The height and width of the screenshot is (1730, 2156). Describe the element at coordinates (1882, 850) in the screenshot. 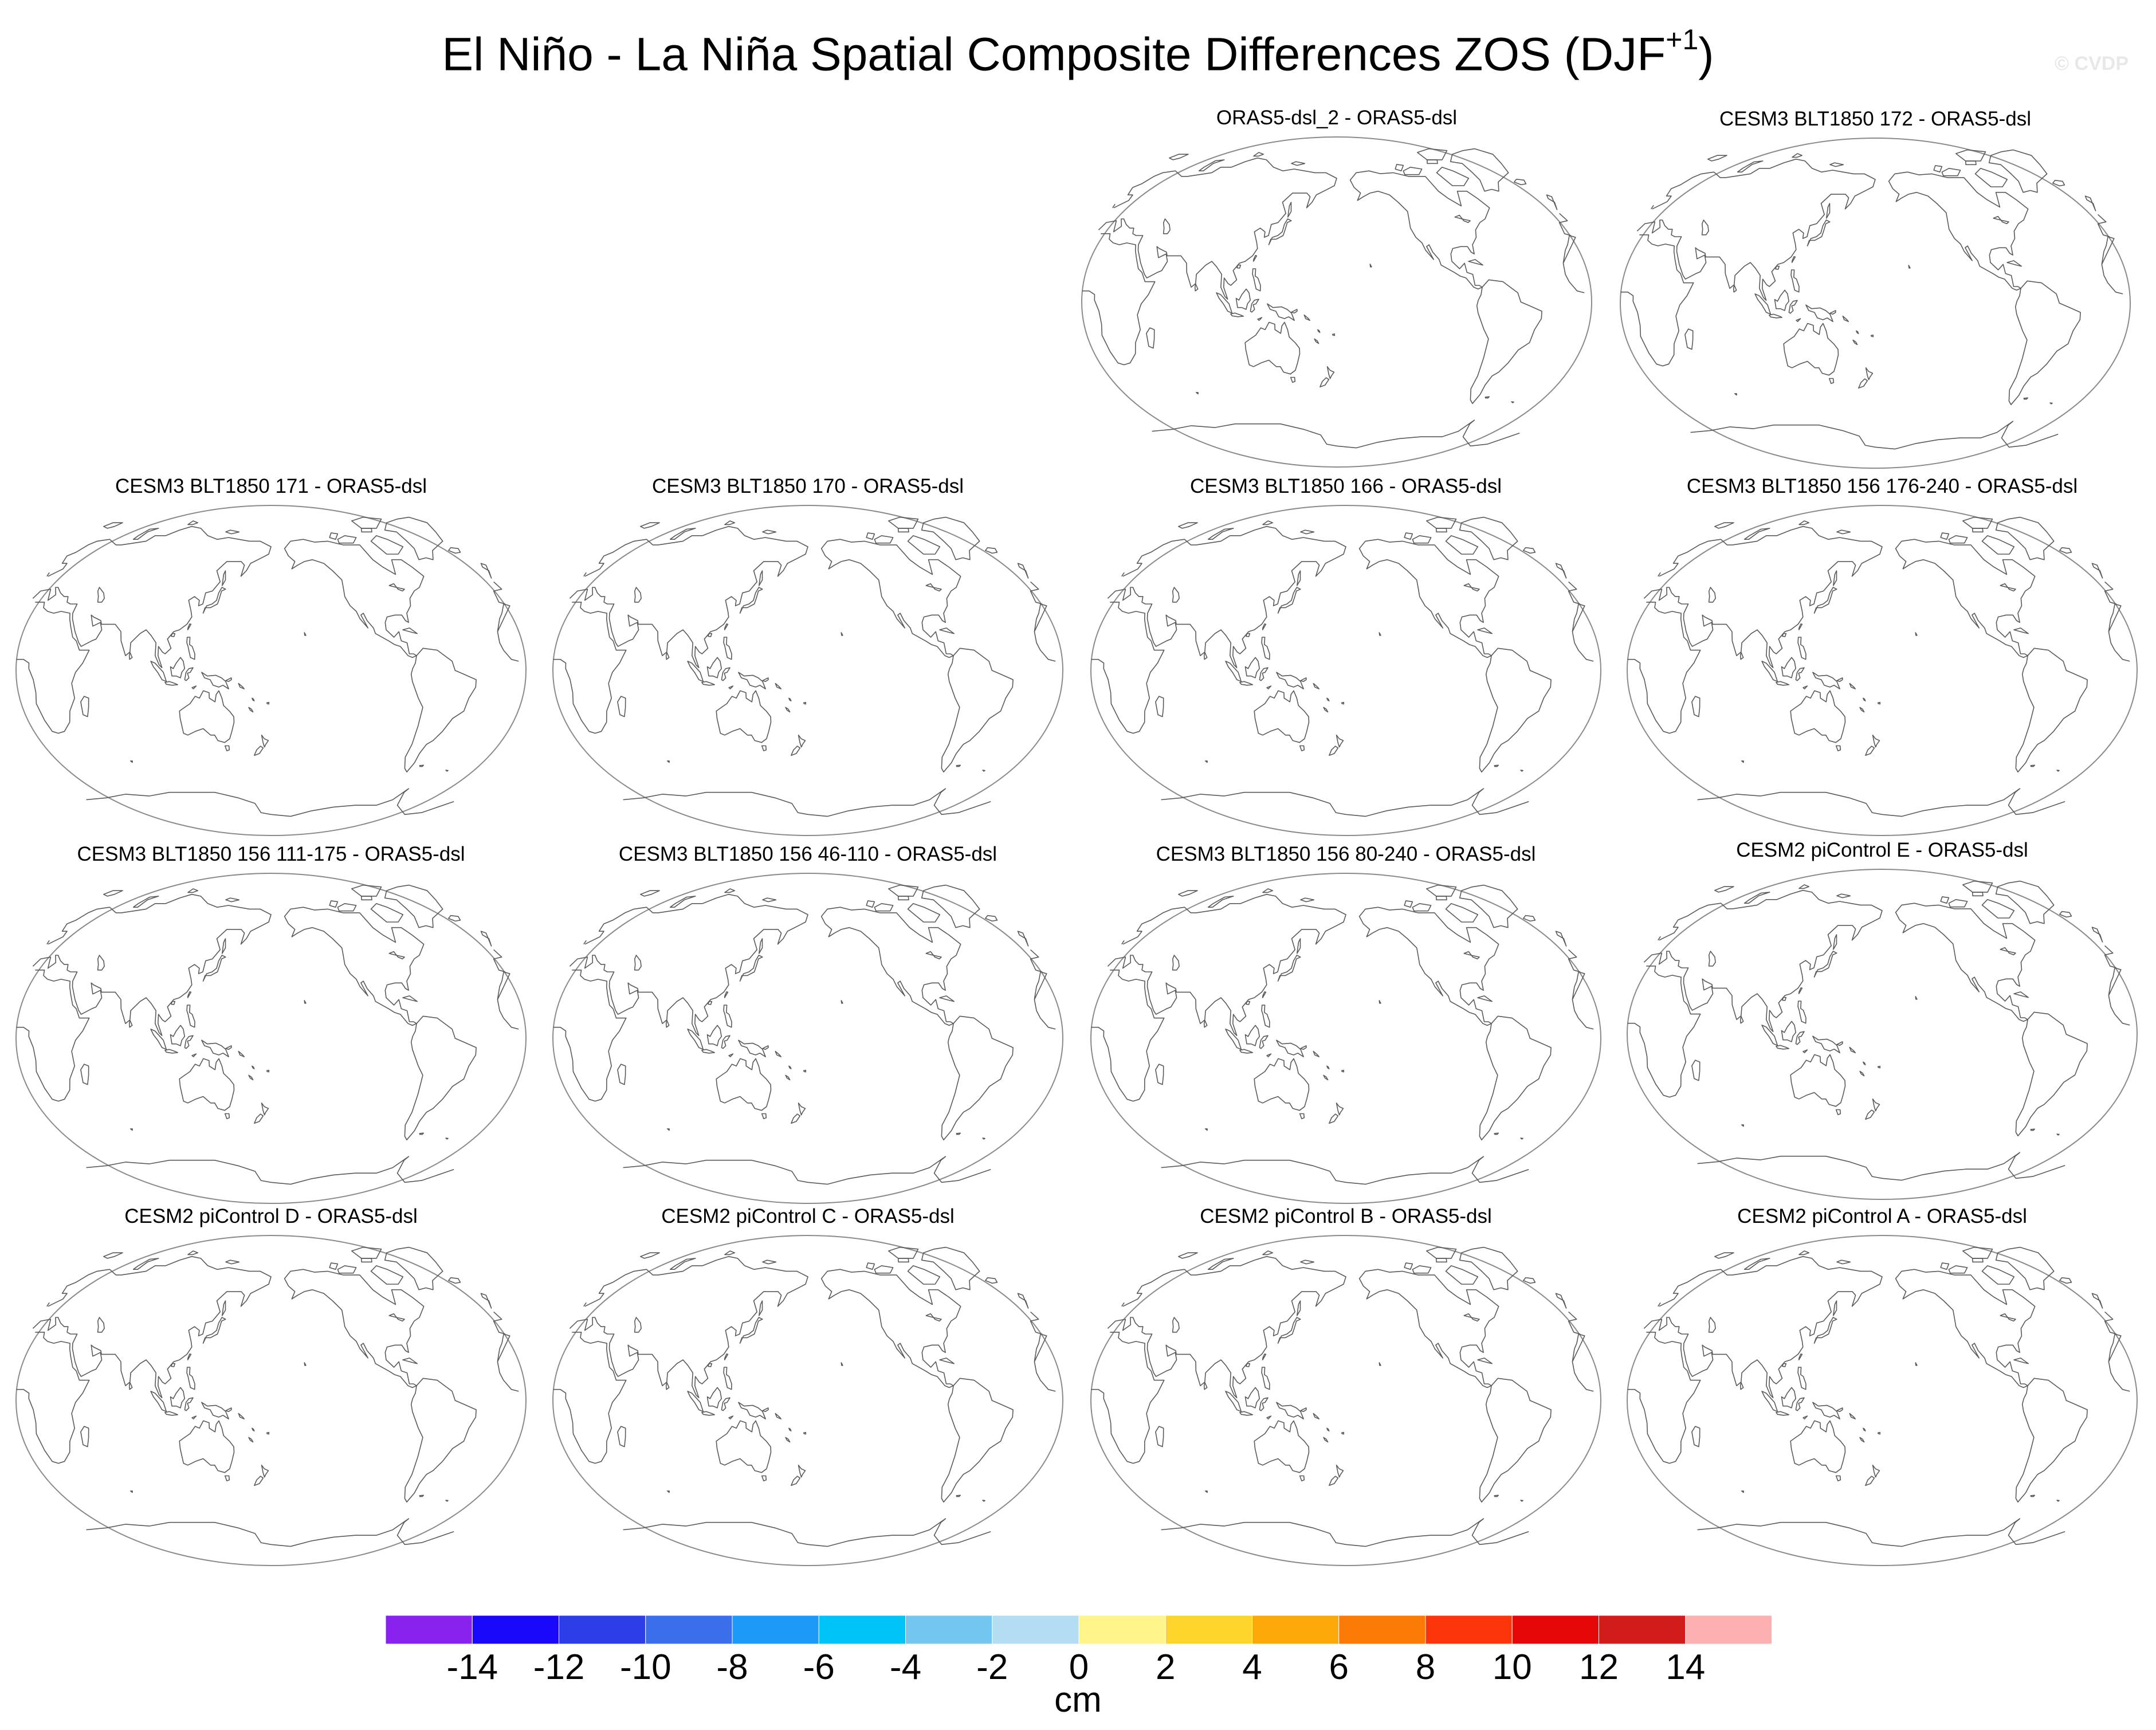

I see `panel-title: CESM2 piControl E - ORAS5-dsl` at that location.